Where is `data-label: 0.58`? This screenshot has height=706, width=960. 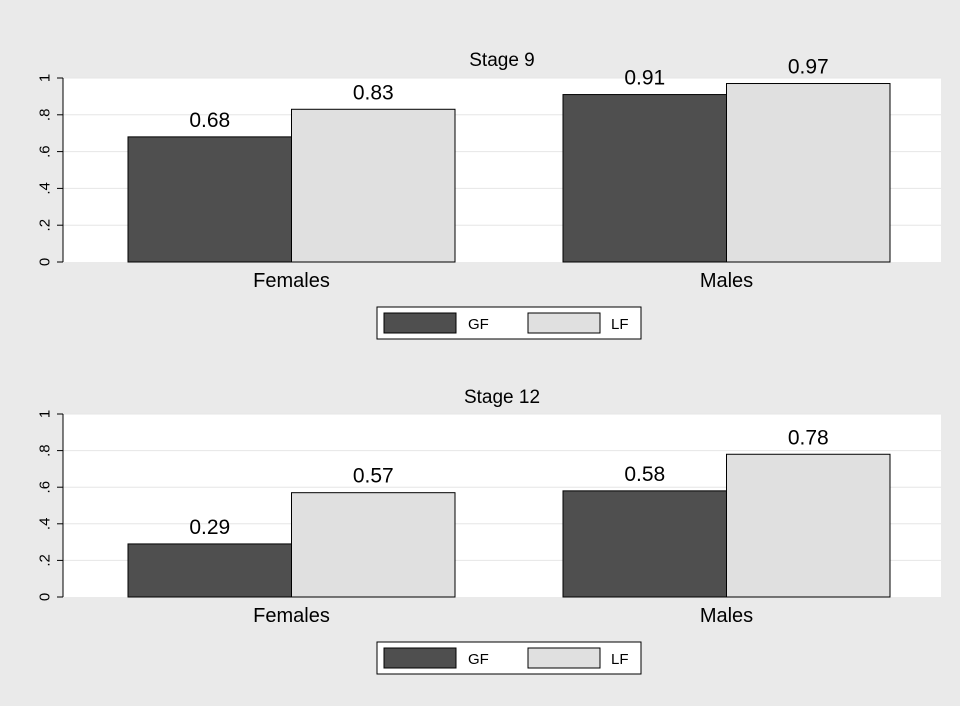
data-label: 0.58 is located at coordinates (644, 474).